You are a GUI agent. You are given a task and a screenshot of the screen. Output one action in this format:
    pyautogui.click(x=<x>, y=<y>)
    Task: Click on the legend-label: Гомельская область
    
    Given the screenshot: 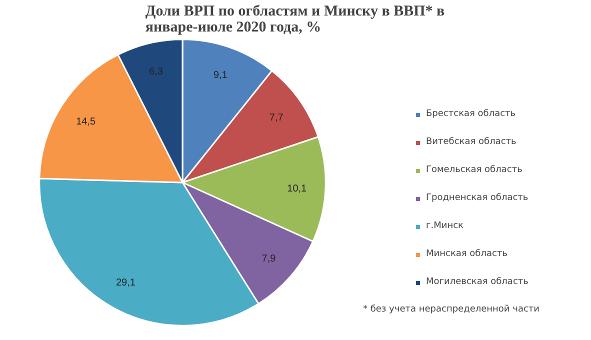 What is the action you would take?
    pyautogui.click(x=474, y=170)
    